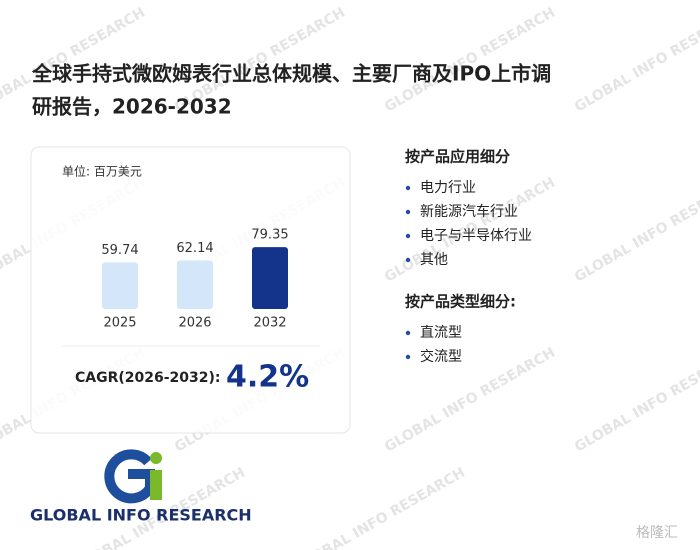  I want to click on title-line: 研报告，2026-2032, so click(132, 107).